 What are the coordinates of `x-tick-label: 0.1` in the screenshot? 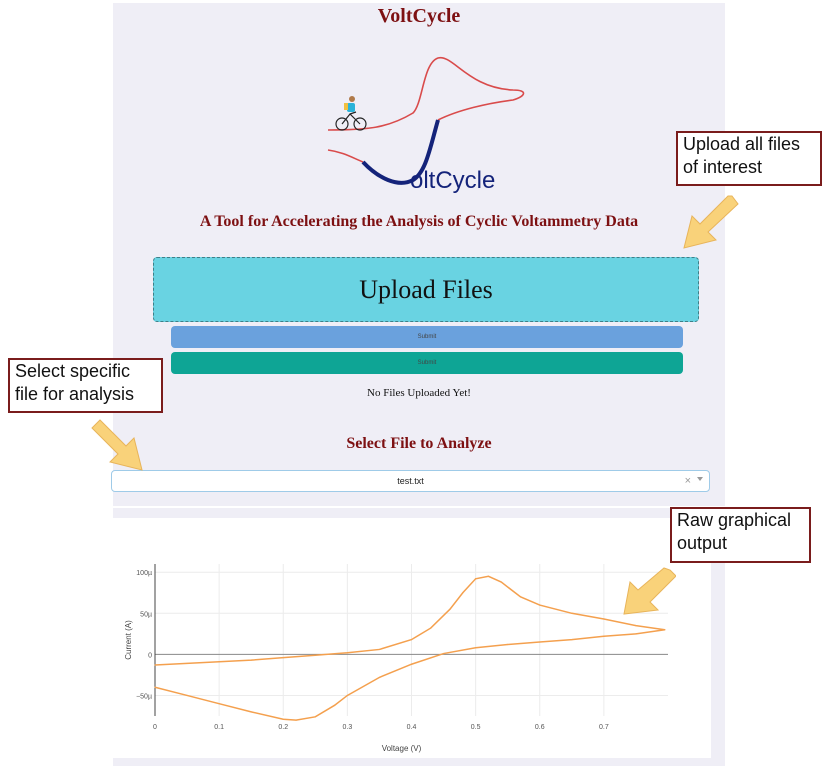 It's located at (219, 727).